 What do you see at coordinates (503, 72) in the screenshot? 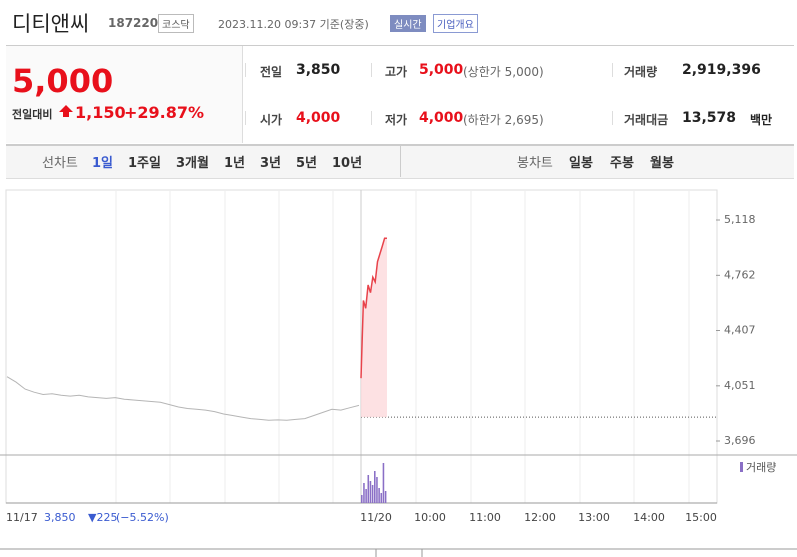
I see `cell-note: (상한가 5,000)` at bounding box center [503, 72].